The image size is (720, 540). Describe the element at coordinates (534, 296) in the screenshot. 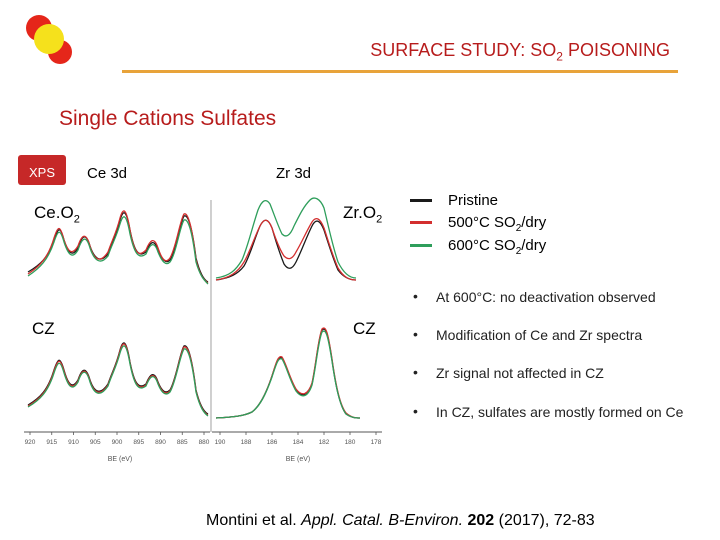

I see `bullet-item: • At 600°C: no deactivation observed` at that location.